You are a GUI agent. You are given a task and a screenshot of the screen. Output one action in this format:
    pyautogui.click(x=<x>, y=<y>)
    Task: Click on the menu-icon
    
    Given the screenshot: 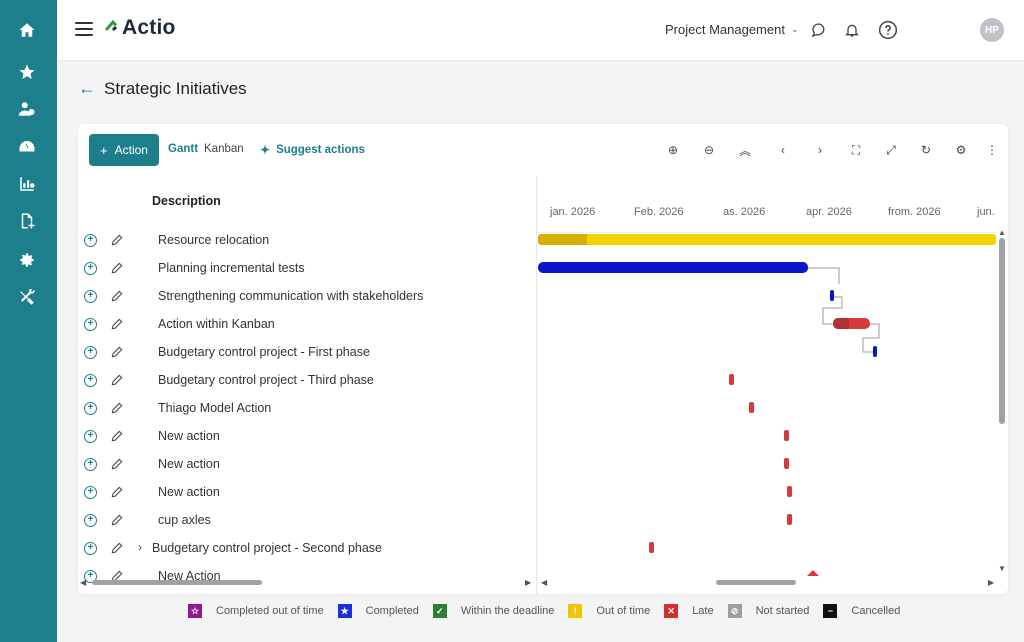 What is the action you would take?
    pyautogui.click(x=84, y=29)
    